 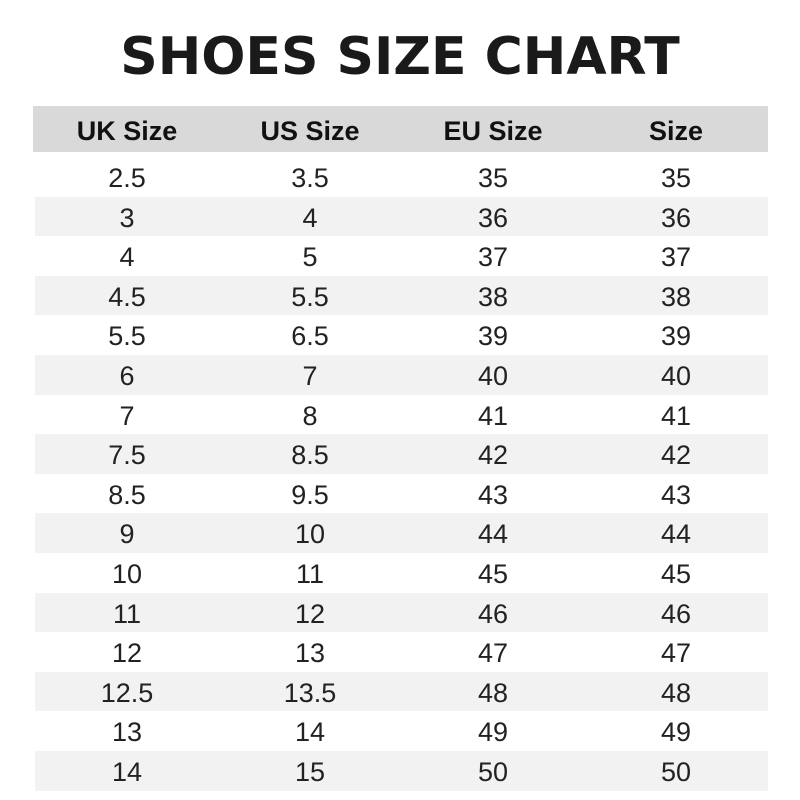 I want to click on table-row: 12.5 13.5 48 48, so click(x=401, y=691).